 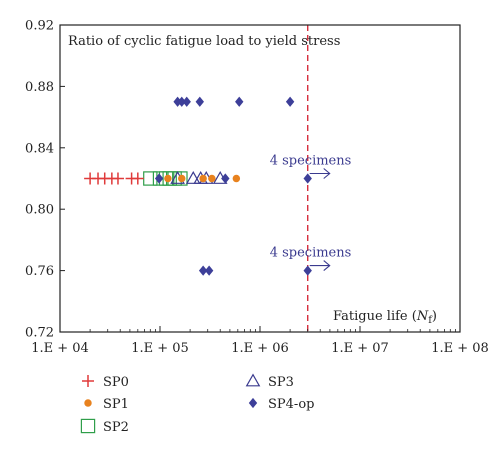 I want to click on x-axis-label-subscript: f, so click(x=430, y=320).